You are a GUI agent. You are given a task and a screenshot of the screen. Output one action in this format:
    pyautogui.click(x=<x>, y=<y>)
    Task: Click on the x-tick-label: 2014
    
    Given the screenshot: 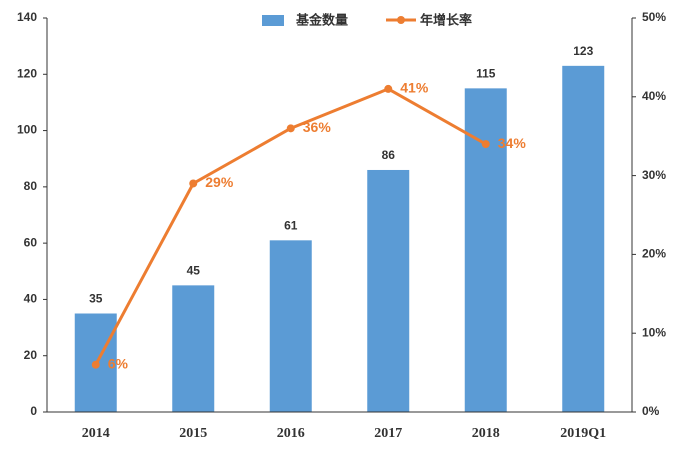 What is the action you would take?
    pyautogui.click(x=96, y=433)
    